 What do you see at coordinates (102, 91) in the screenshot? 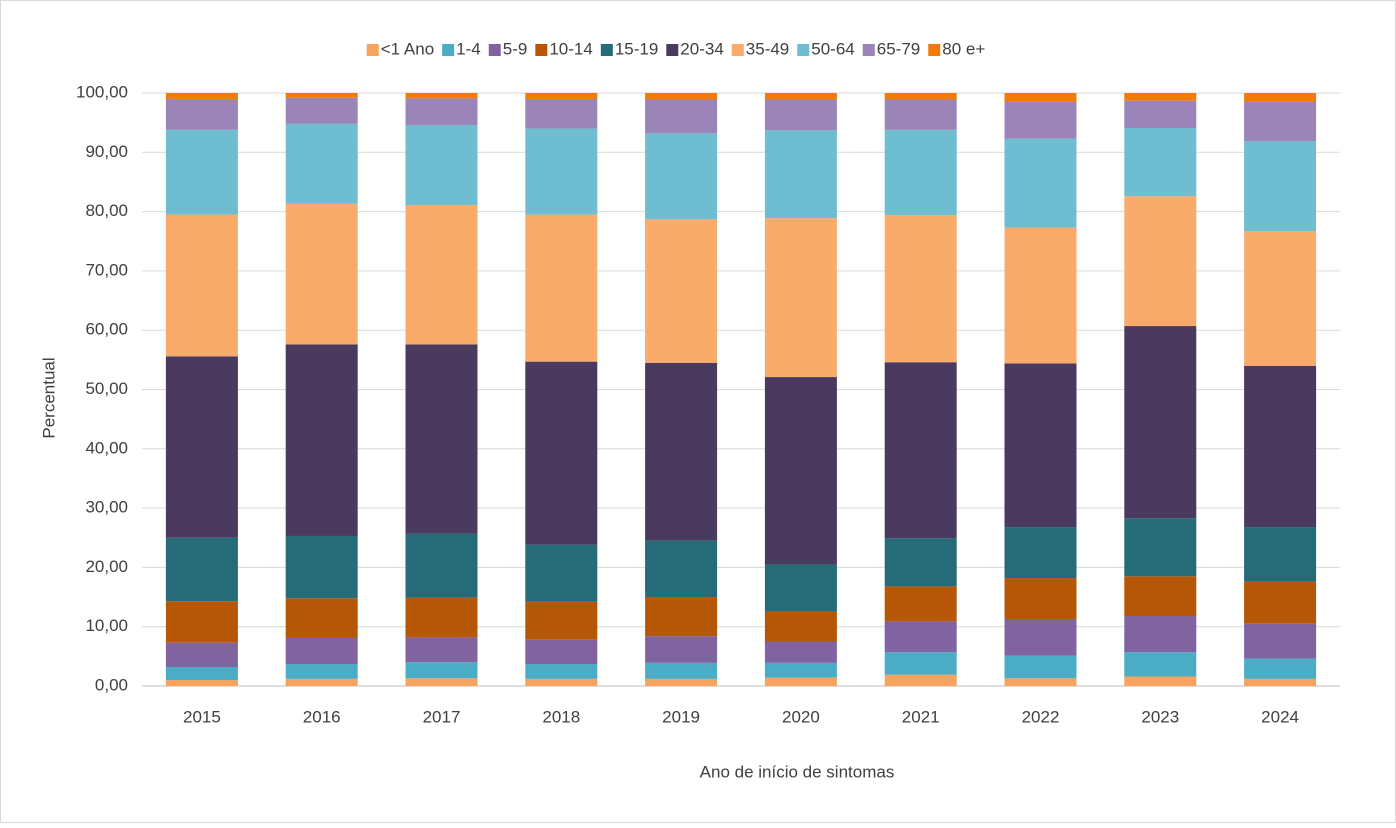
I see `y-tick-label: 100,00` at bounding box center [102, 91].